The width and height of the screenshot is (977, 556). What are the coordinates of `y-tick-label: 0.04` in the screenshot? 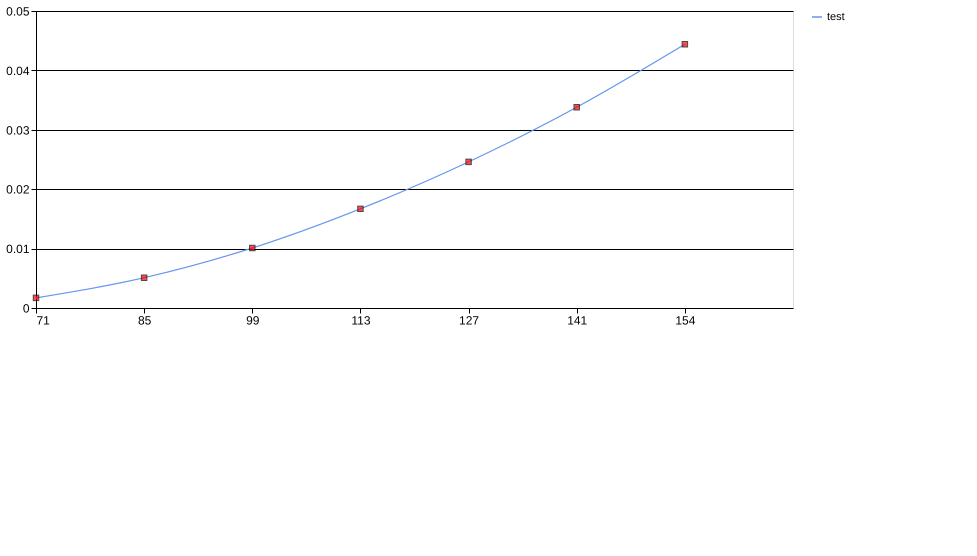 It's located at (18, 71).